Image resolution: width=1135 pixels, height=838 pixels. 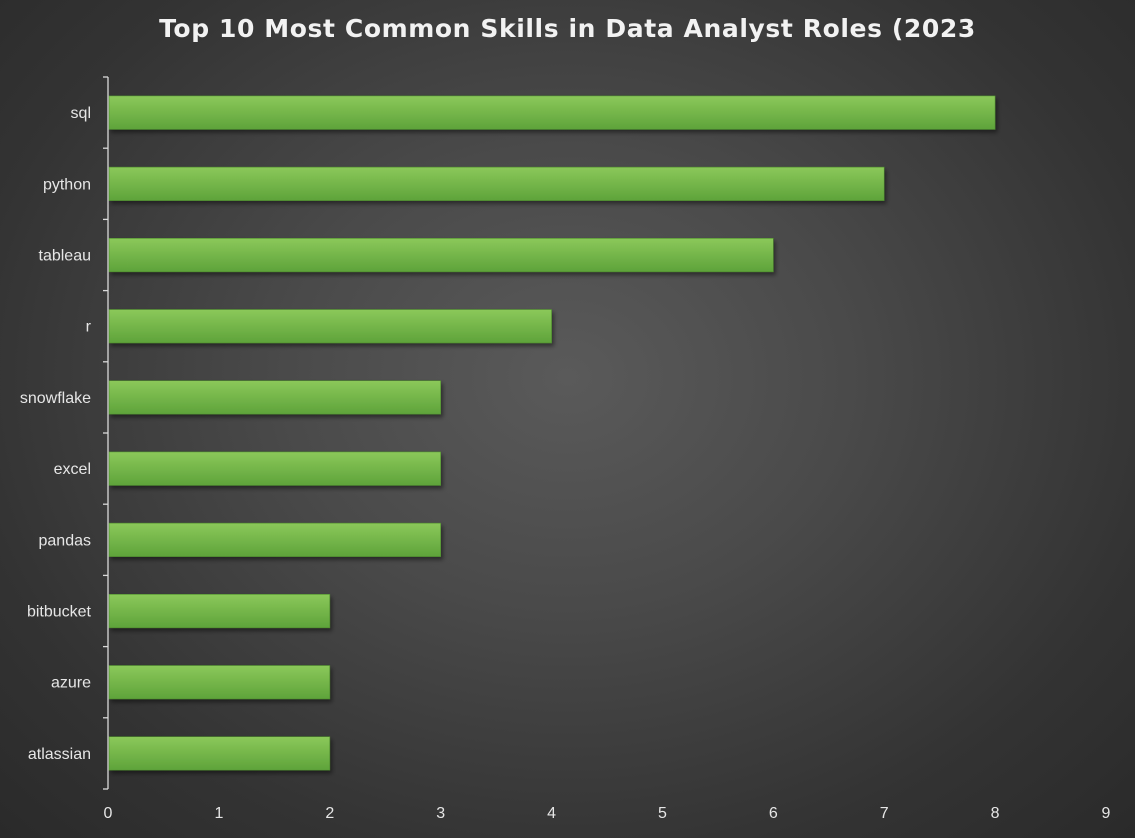 I want to click on bar-pandas, so click(x=275, y=539).